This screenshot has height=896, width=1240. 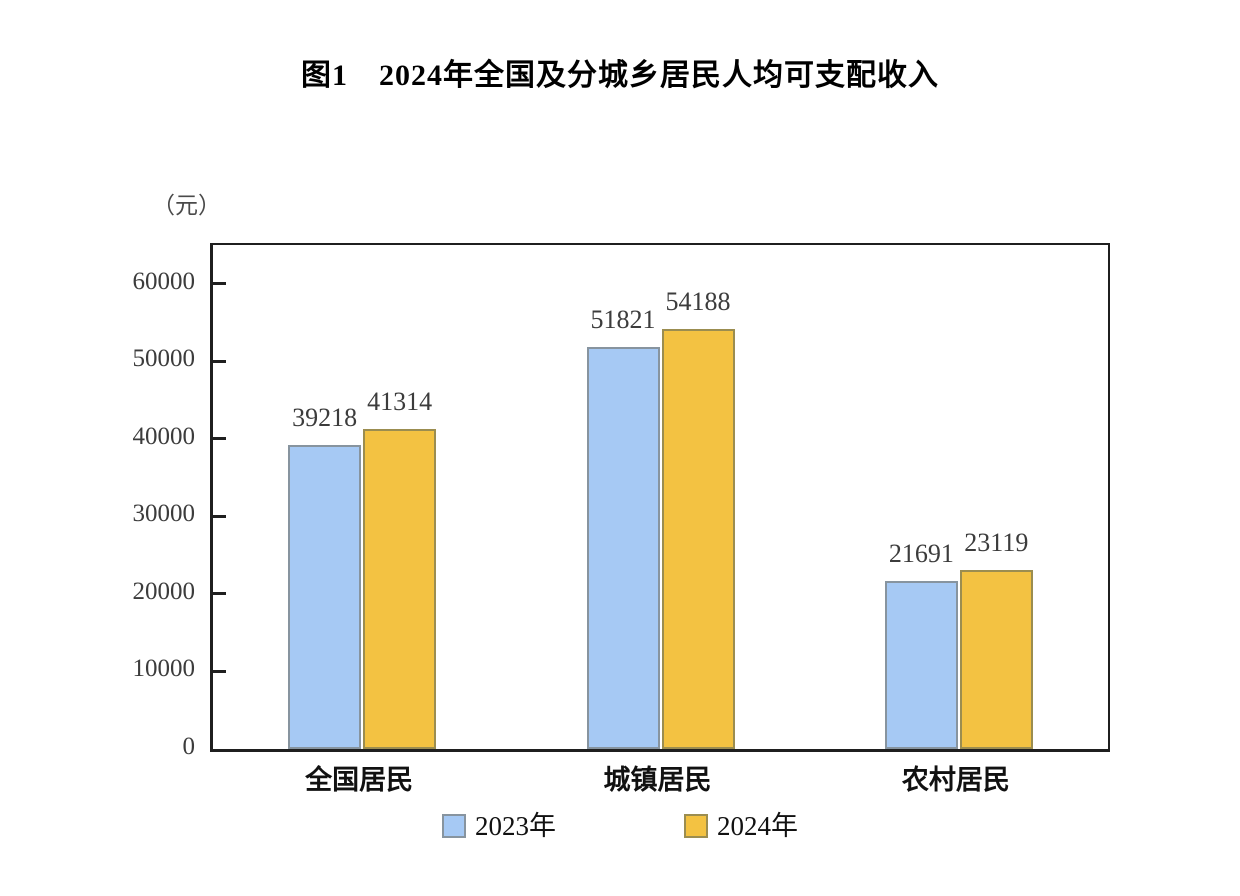 I want to click on bar-value-label: 23119, so click(x=996, y=542).